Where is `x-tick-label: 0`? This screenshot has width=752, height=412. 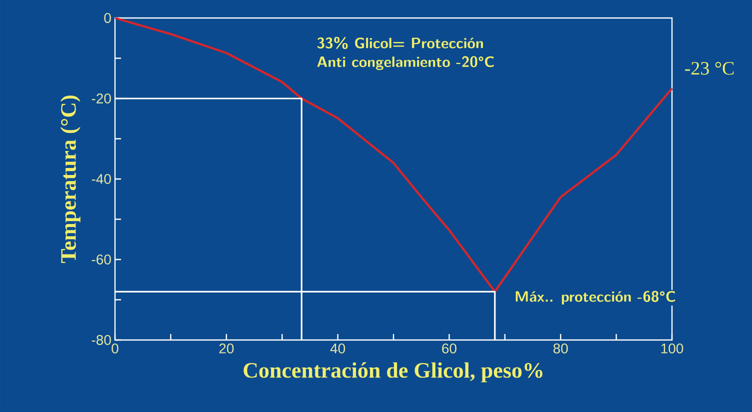
x-tick-label: 0 is located at coordinates (115, 349).